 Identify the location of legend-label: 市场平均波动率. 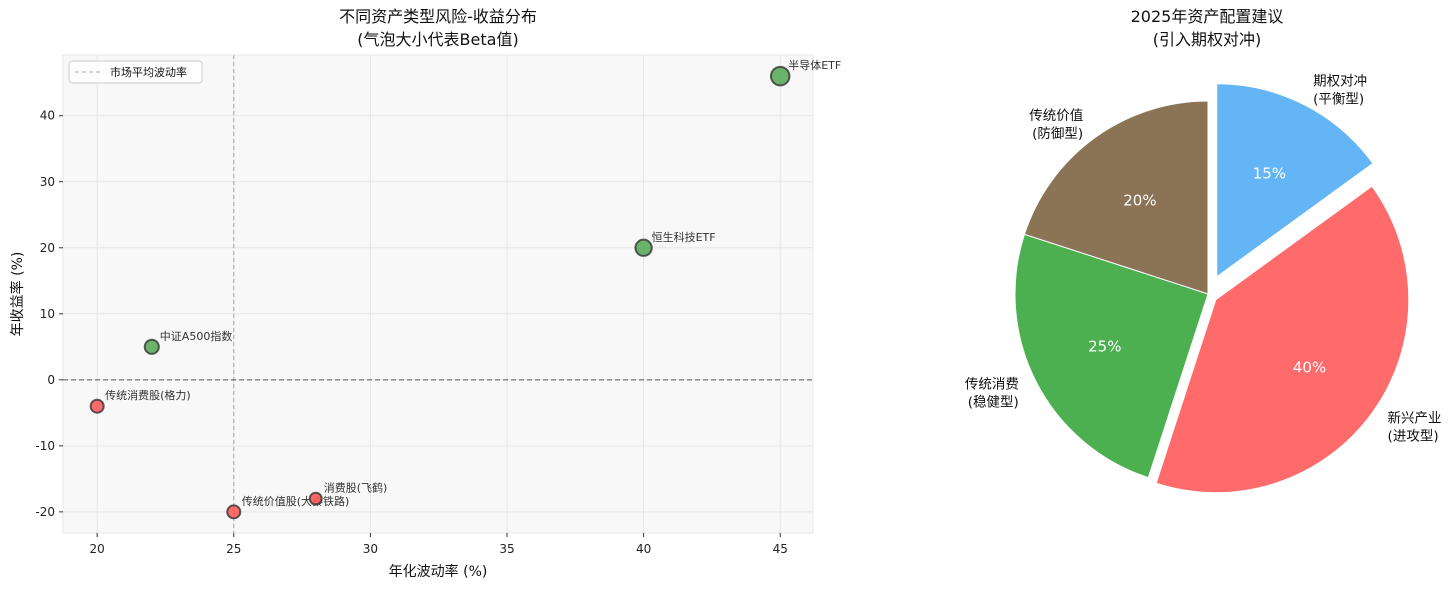
(148, 72).